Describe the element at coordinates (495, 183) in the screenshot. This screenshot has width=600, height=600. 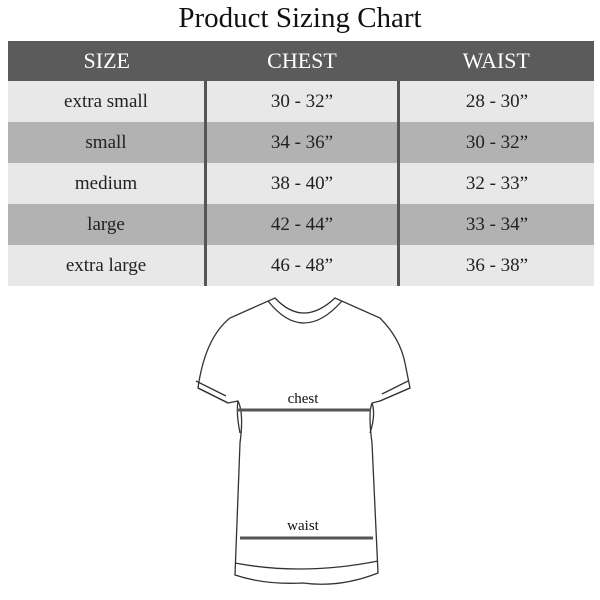
I see `waist-cell: 32 - 33”` at that location.